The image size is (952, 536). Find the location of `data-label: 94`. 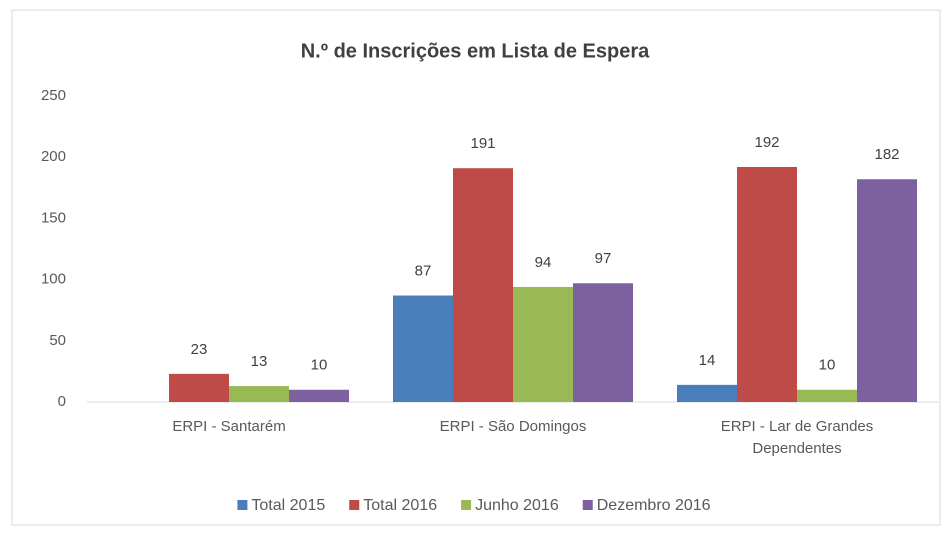

data-label: 94 is located at coordinates (543, 262).